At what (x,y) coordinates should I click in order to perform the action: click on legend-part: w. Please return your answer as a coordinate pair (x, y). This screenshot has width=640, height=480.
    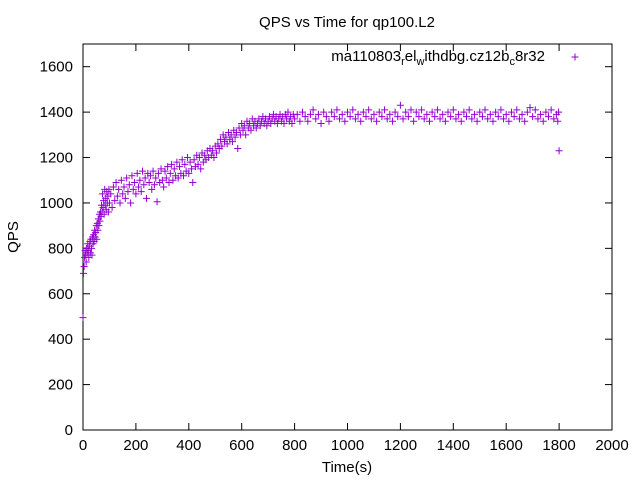
    Looking at the image, I should click on (419, 62).